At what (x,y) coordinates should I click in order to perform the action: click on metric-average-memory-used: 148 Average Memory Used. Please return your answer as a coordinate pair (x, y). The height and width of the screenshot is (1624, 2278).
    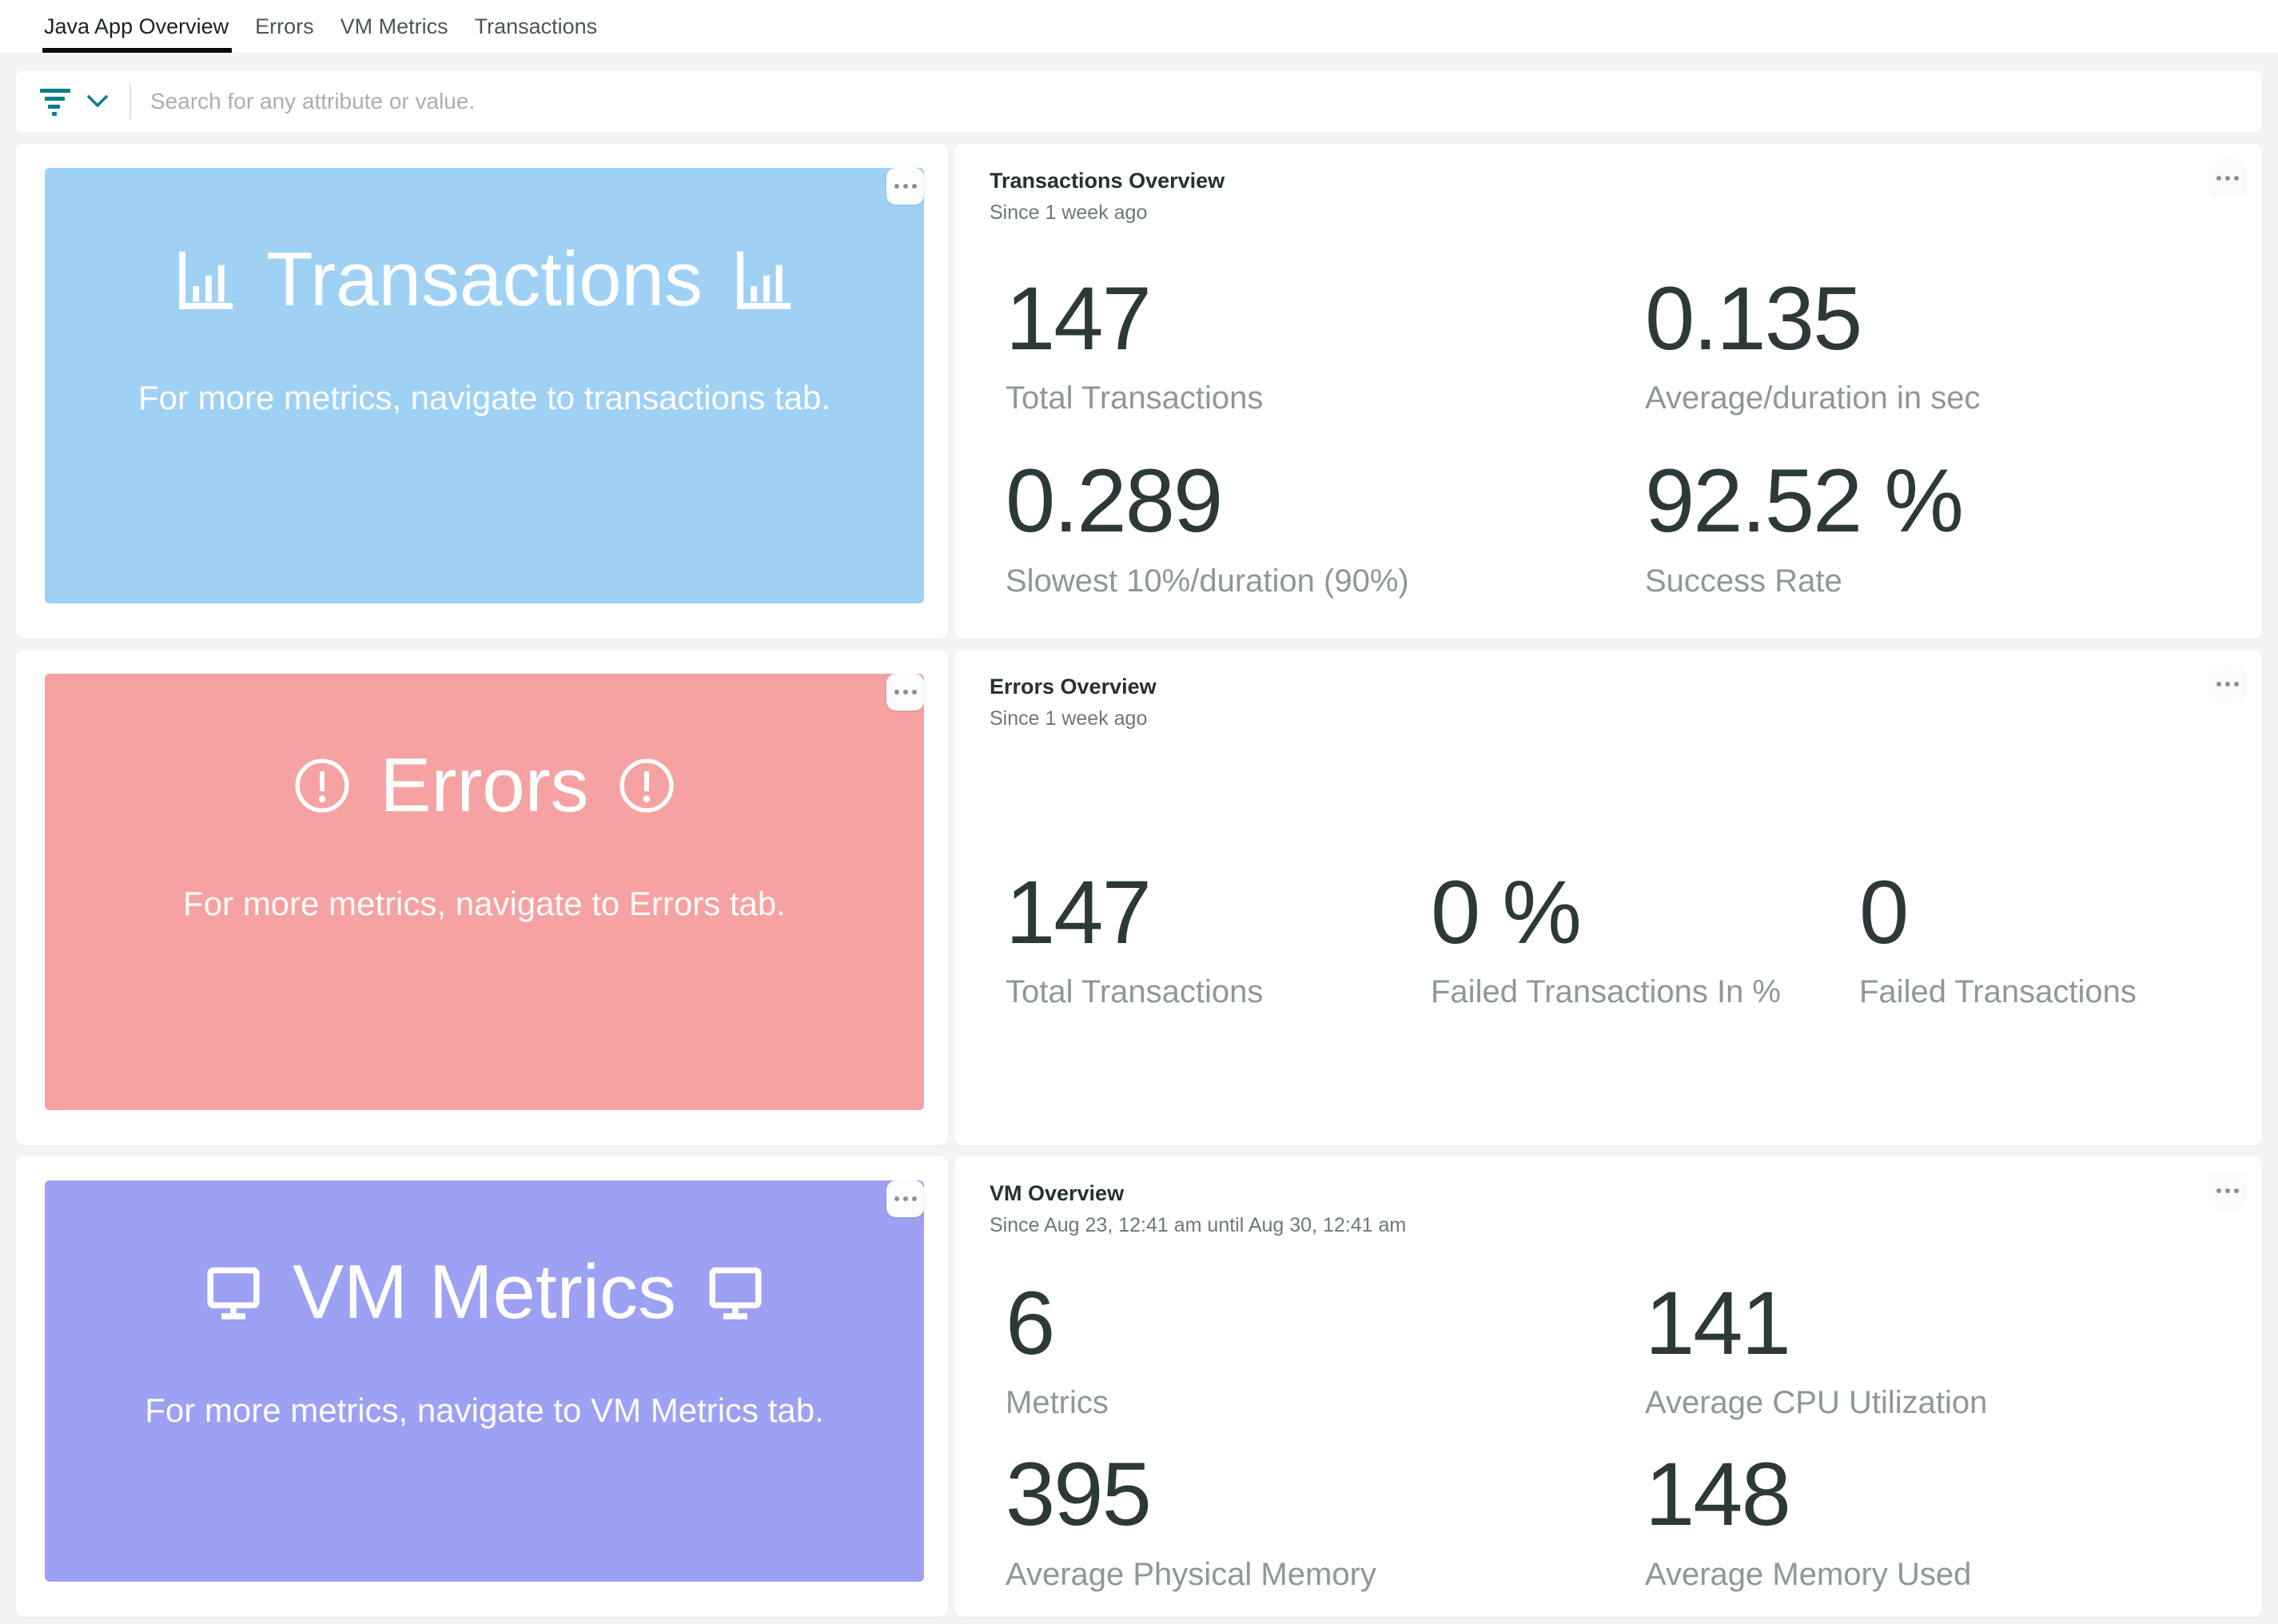
    Looking at the image, I should click on (1936, 1518).